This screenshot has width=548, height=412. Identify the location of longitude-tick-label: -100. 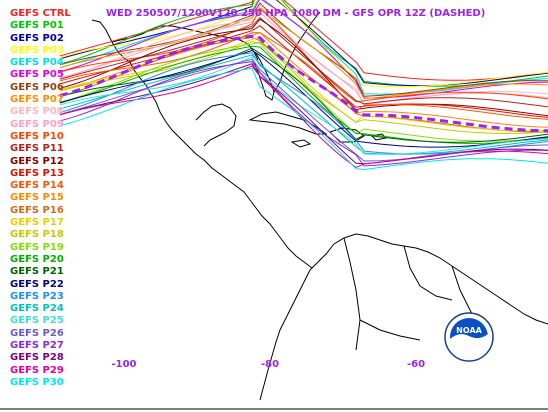
(124, 364).